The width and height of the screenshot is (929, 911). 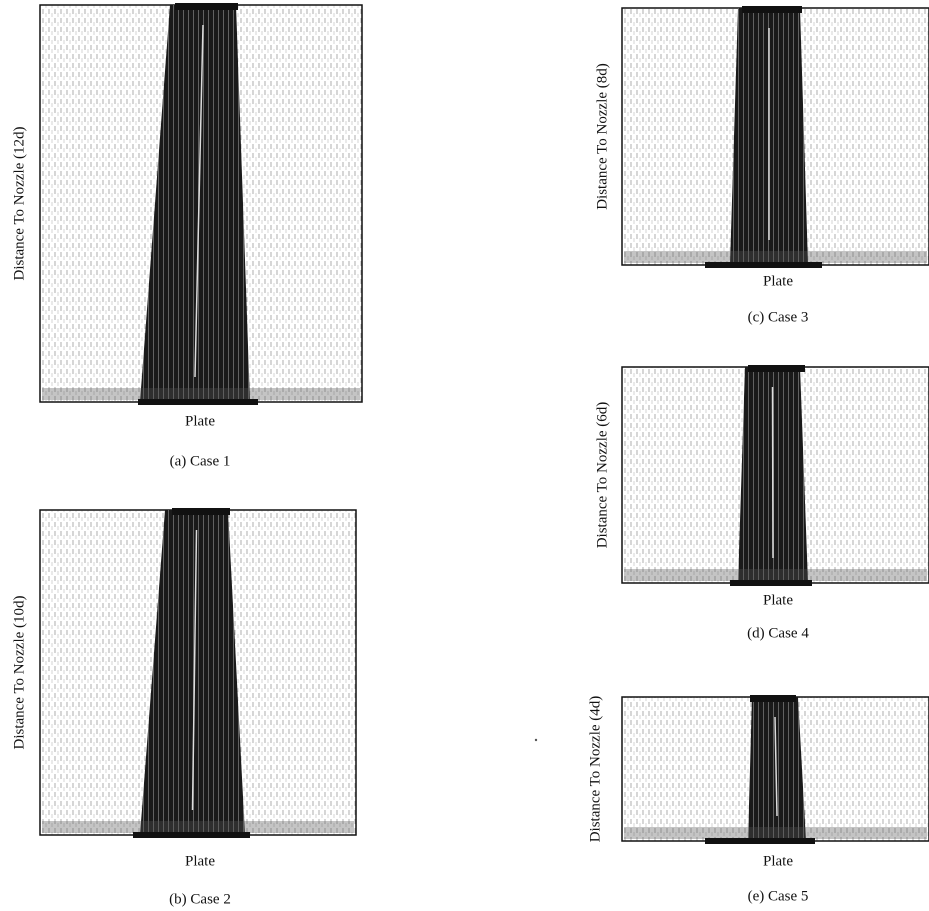 I want to click on caption: (d) Case 4, so click(x=778, y=633).